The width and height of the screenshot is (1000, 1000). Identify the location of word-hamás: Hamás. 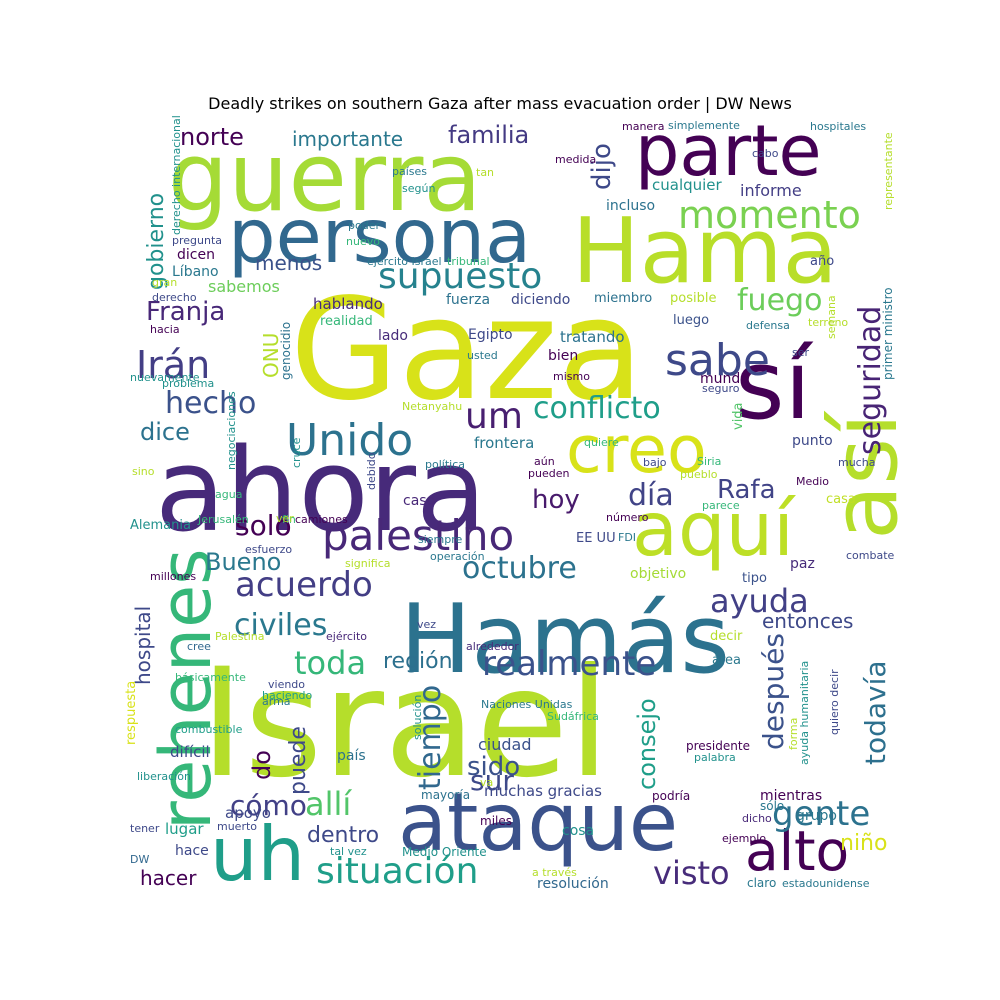
(565, 640).